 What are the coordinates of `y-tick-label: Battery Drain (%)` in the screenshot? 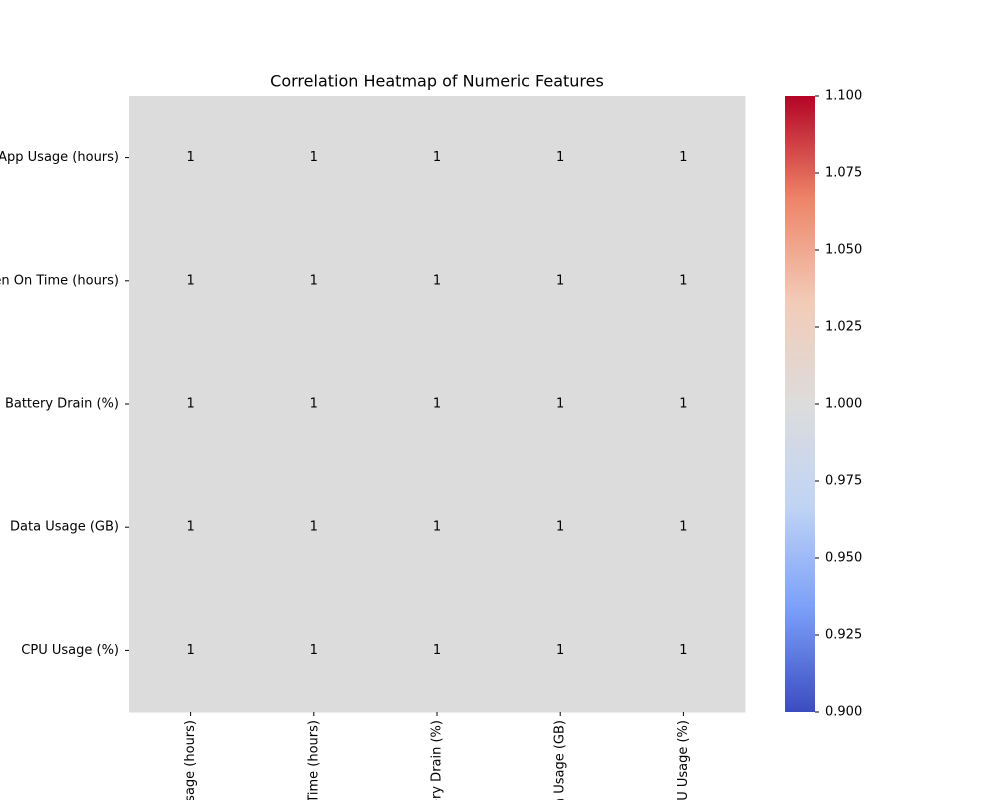 It's located at (62, 404).